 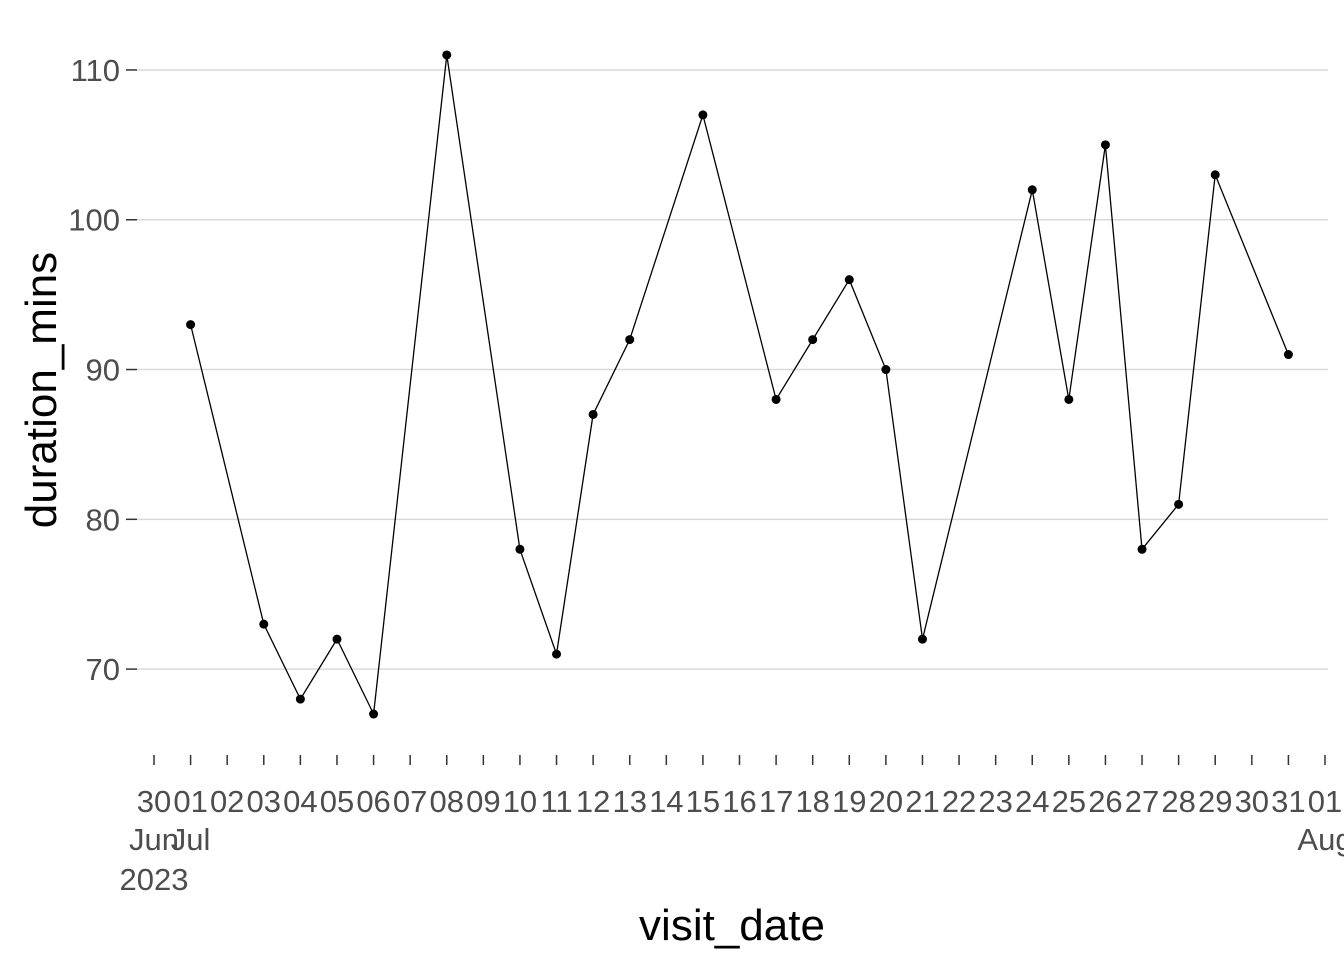 What do you see at coordinates (1320, 839) in the screenshot?
I see `x-tick-month-label: Aug` at bounding box center [1320, 839].